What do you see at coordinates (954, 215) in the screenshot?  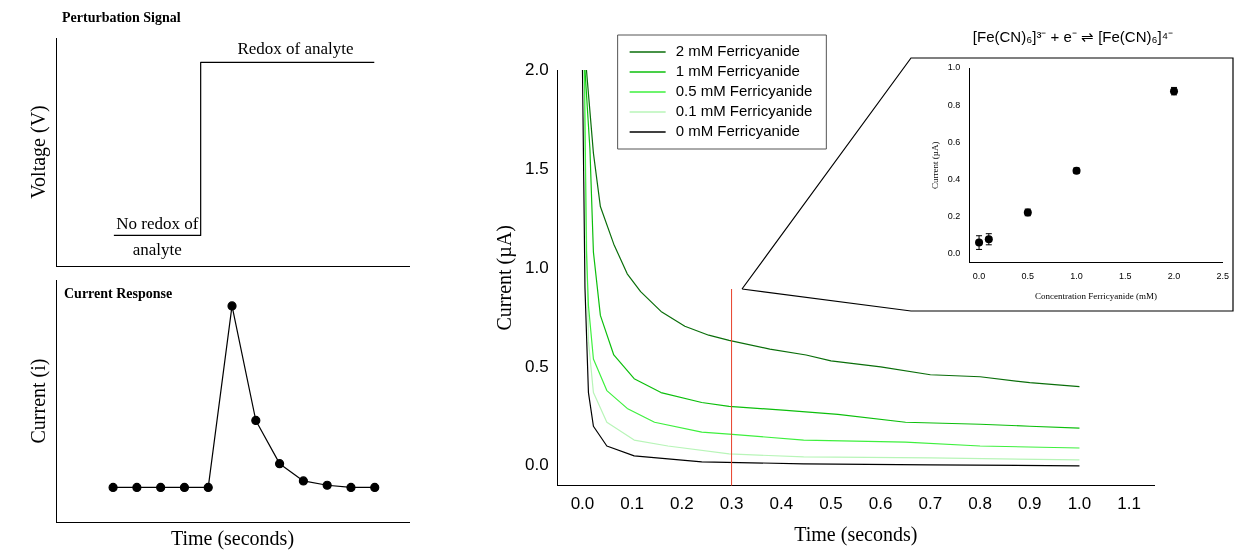 I see `y-tick-label: 0.2` at bounding box center [954, 215].